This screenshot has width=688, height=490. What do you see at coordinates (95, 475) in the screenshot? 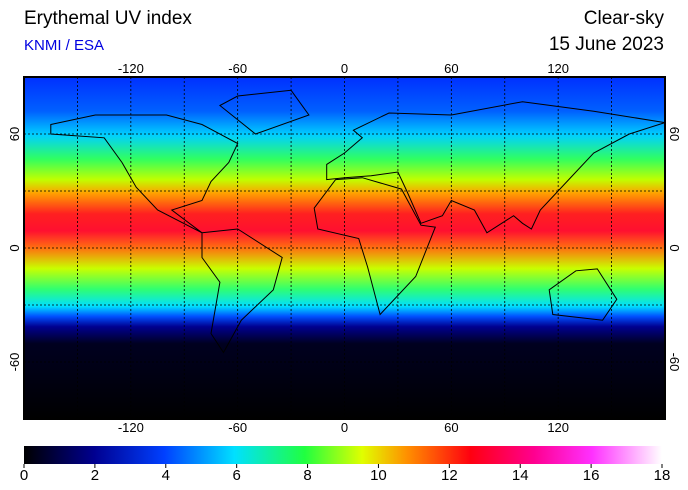
I see `colorbar-tick-label: 2` at bounding box center [95, 475].